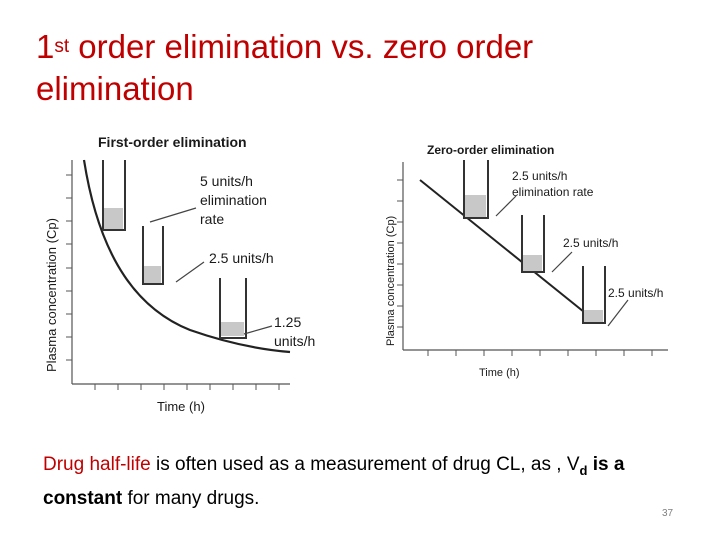  Describe the element at coordinates (191, 498) in the screenshot. I see `caption-text-2: for many drugs.` at that location.